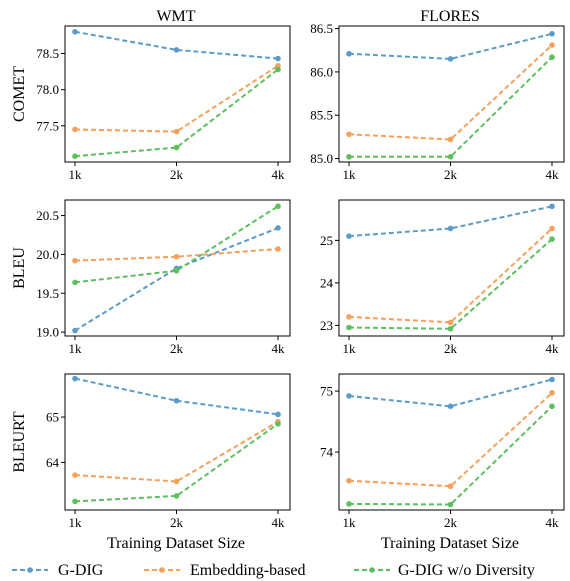 This screenshot has height=581, width=570. What do you see at coordinates (47, 89) in the screenshot?
I see `y-tick-label: 78.0` at bounding box center [47, 89].